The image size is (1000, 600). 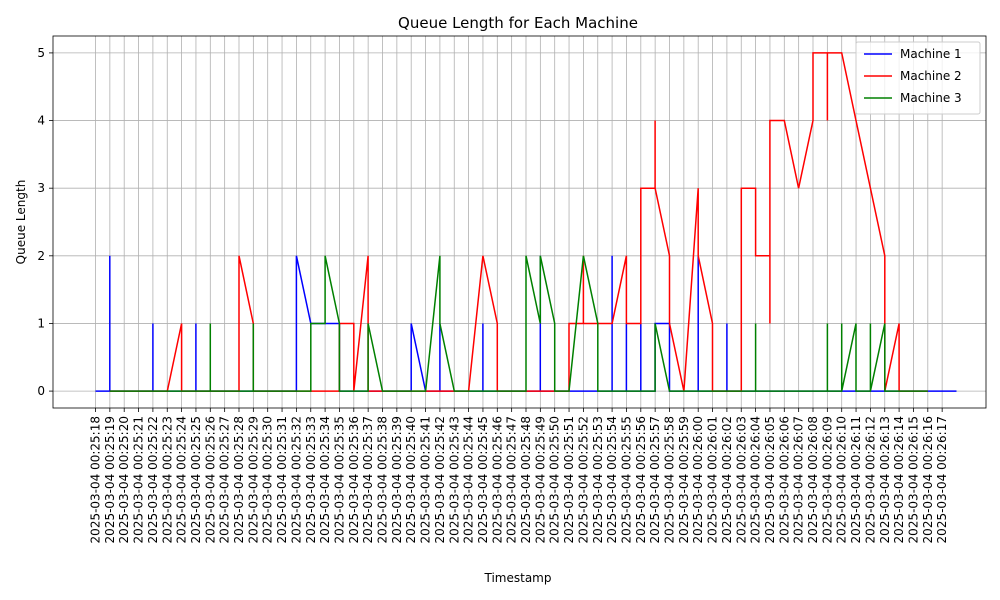 What do you see at coordinates (827, 479) in the screenshot?
I see `x-tick-label: 2025-03-04 00:26:09` at bounding box center [827, 479].